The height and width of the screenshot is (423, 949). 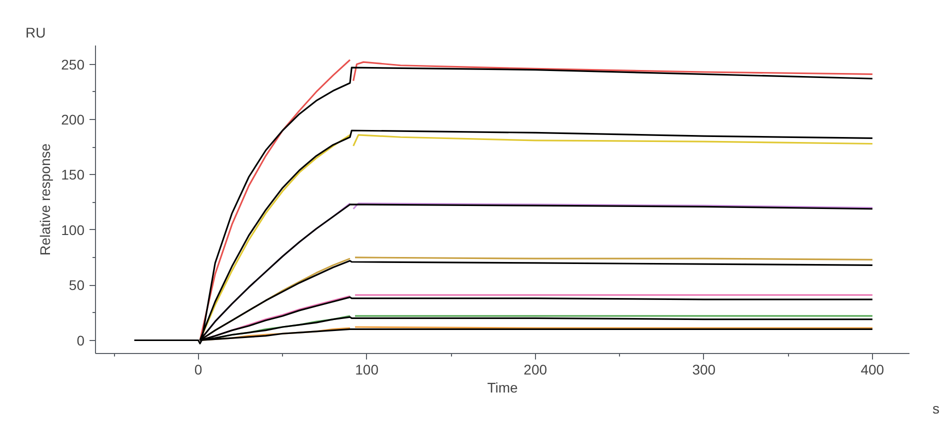 I want to click on x-tick-label: 400, so click(x=872, y=370).